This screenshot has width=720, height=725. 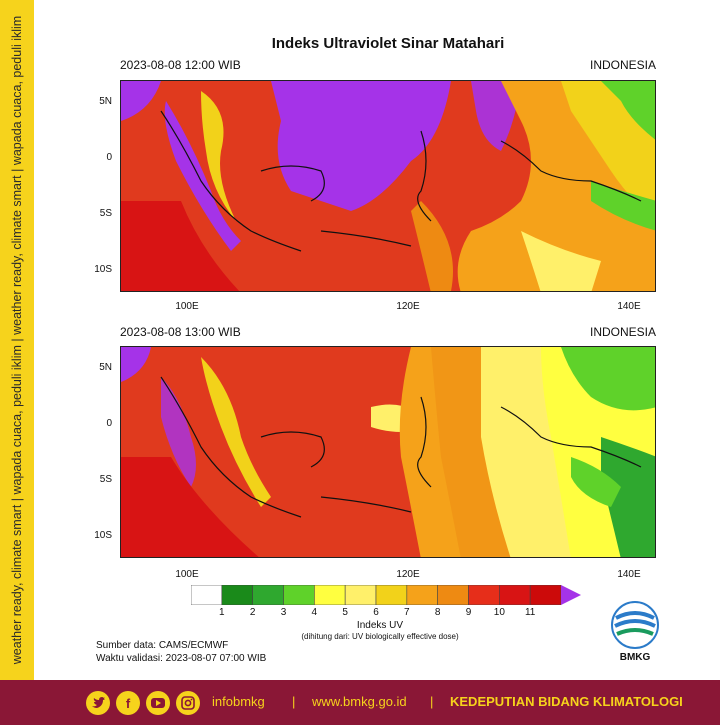 What do you see at coordinates (180, 332) in the screenshot?
I see `map2-datetime: 2023-08-08 13:00 WIB` at bounding box center [180, 332].